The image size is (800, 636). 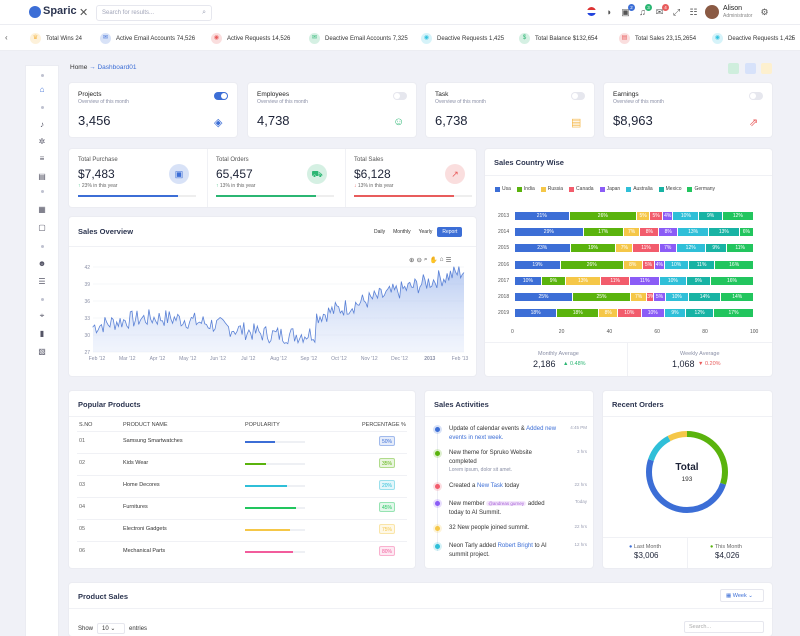 I want to click on message-icon: ✉ 4, so click(x=661, y=11).